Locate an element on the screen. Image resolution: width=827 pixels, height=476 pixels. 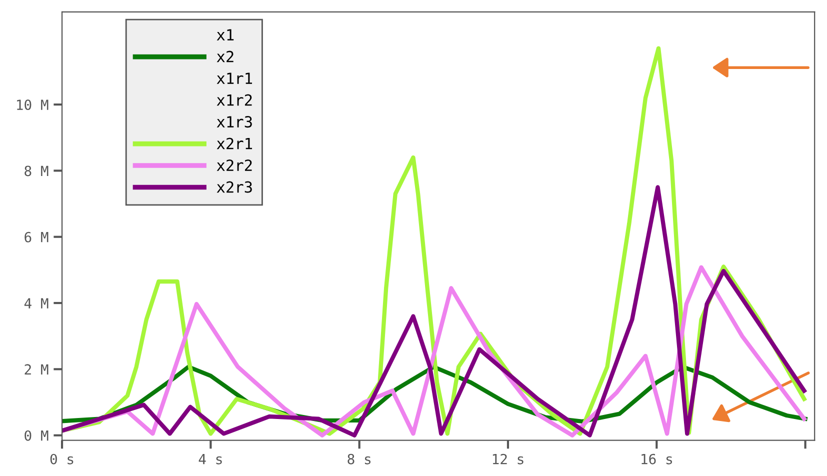
y-tick-label: 0 M is located at coordinates (36, 435).